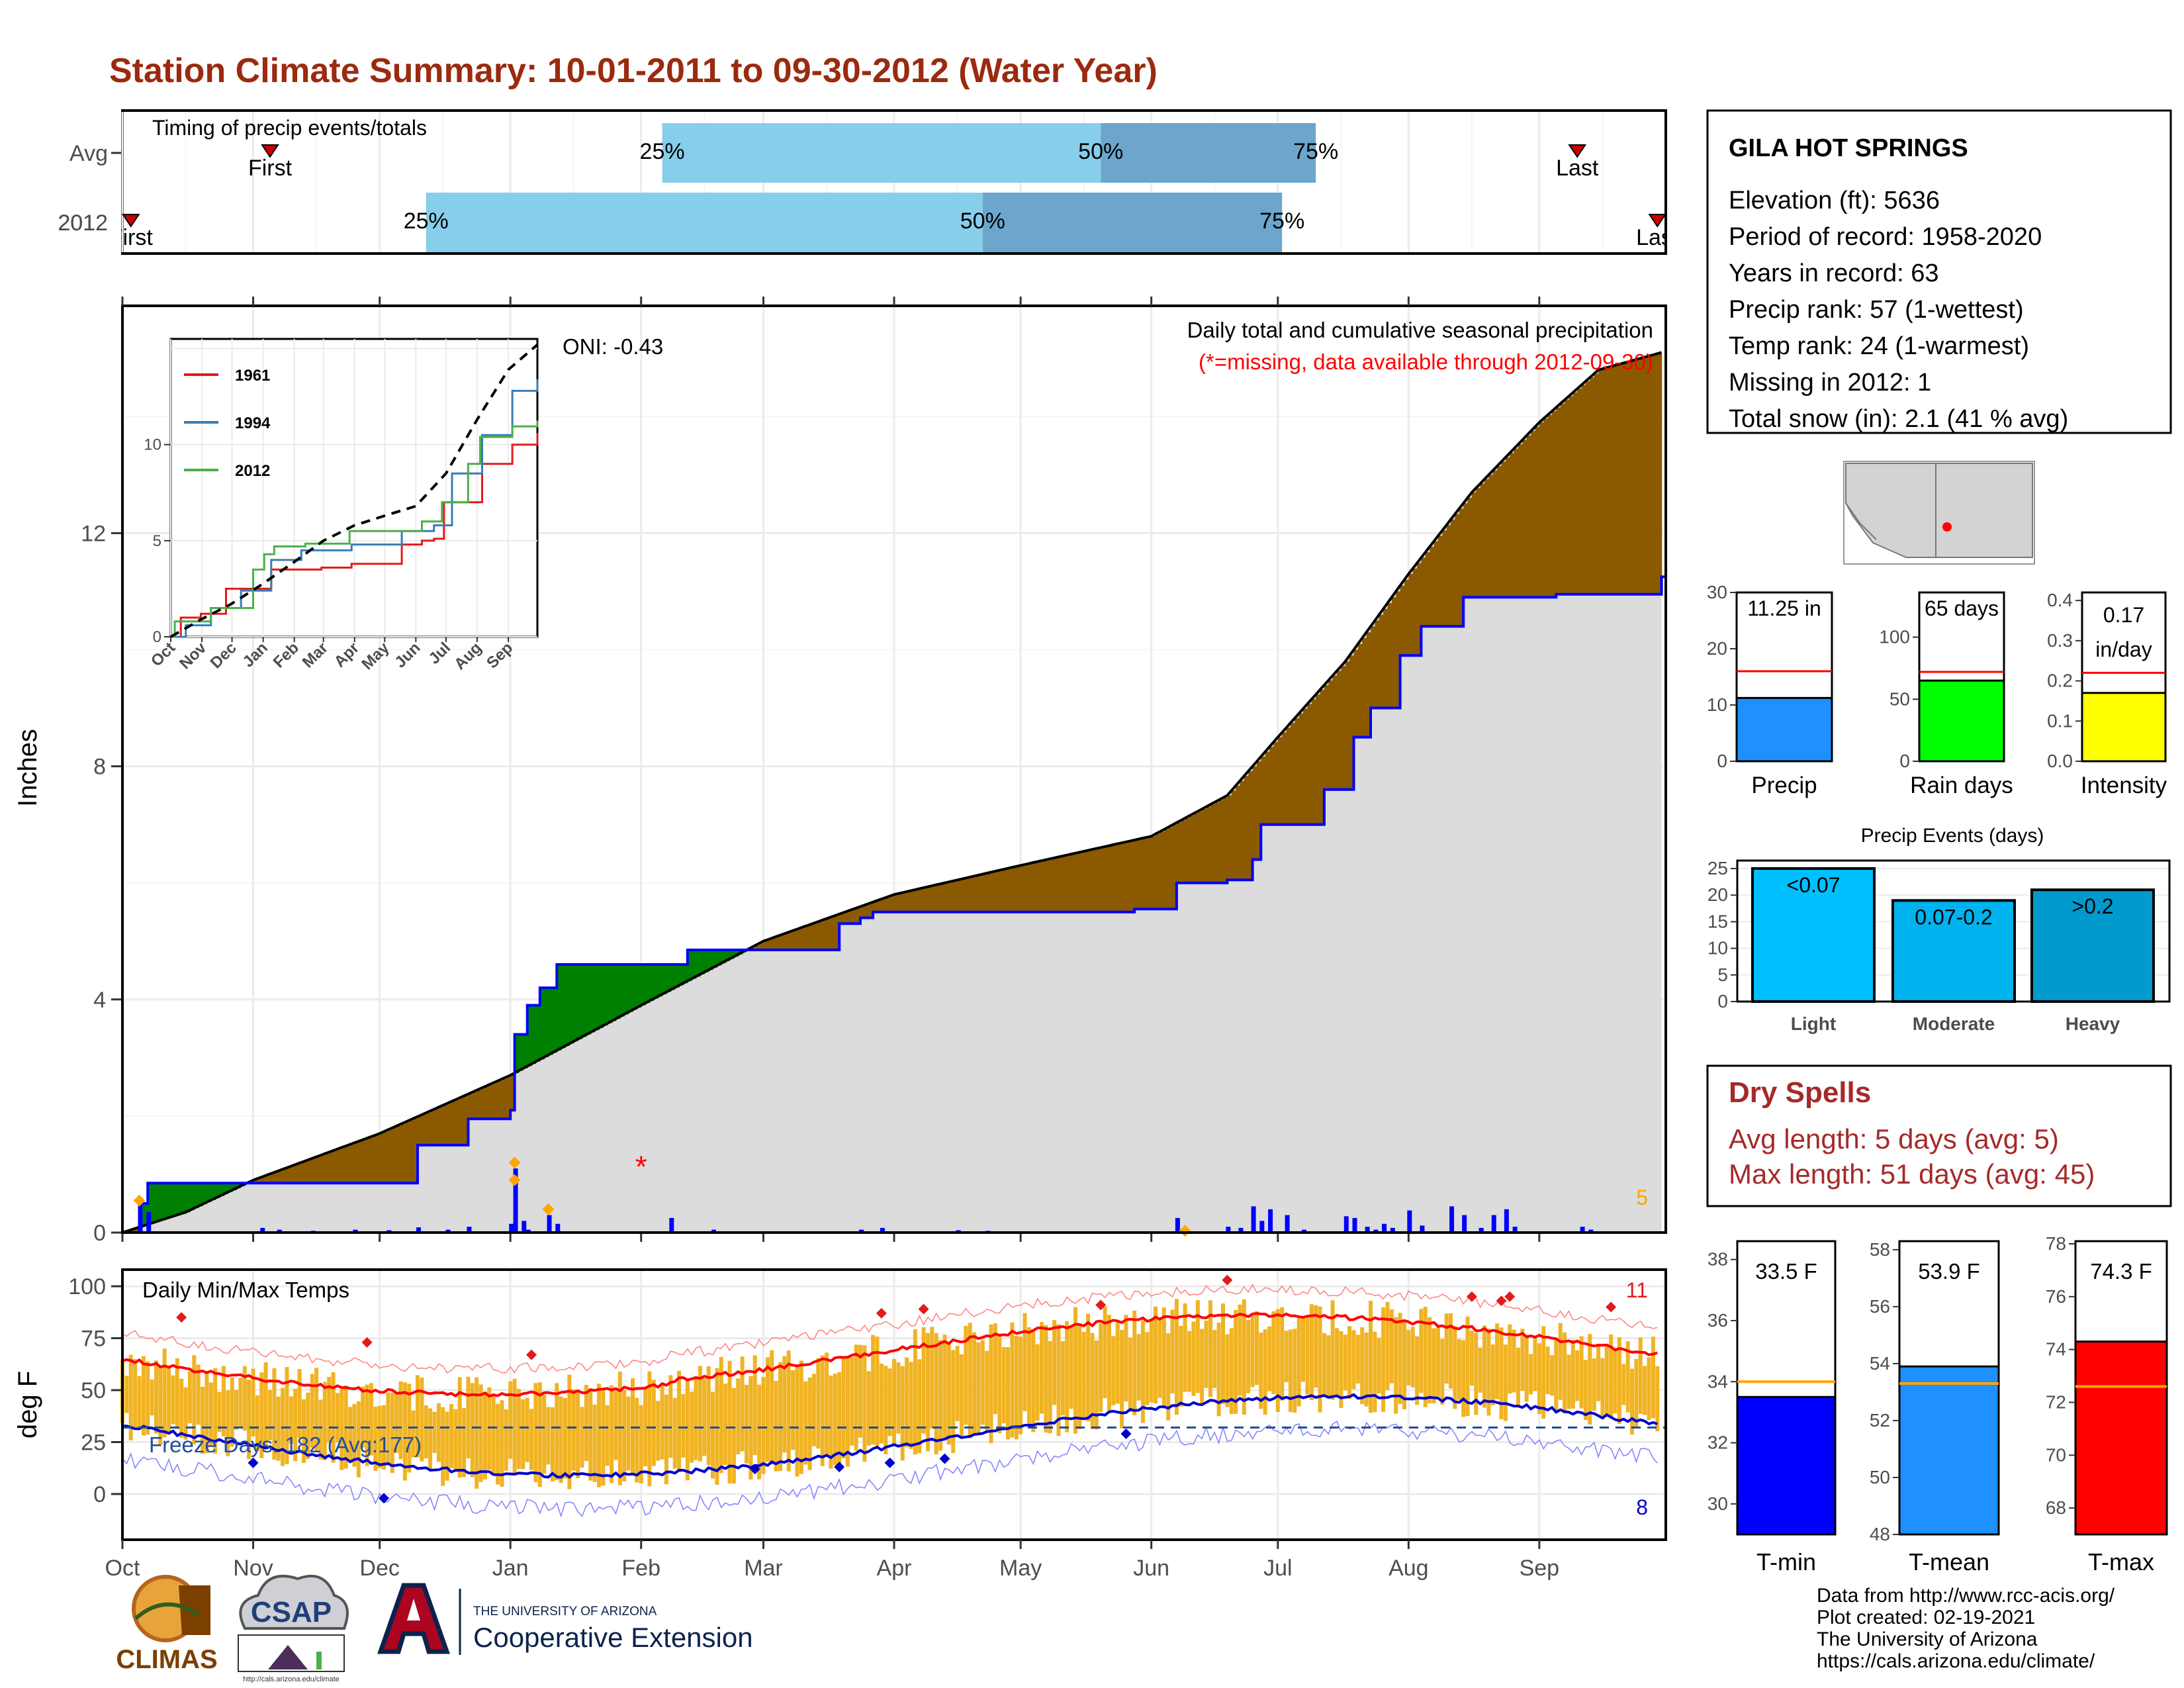 The height and width of the screenshot is (1688, 2184). Describe the element at coordinates (1642, 1197) in the screenshot. I see `extreme-count-label: 5` at that location.